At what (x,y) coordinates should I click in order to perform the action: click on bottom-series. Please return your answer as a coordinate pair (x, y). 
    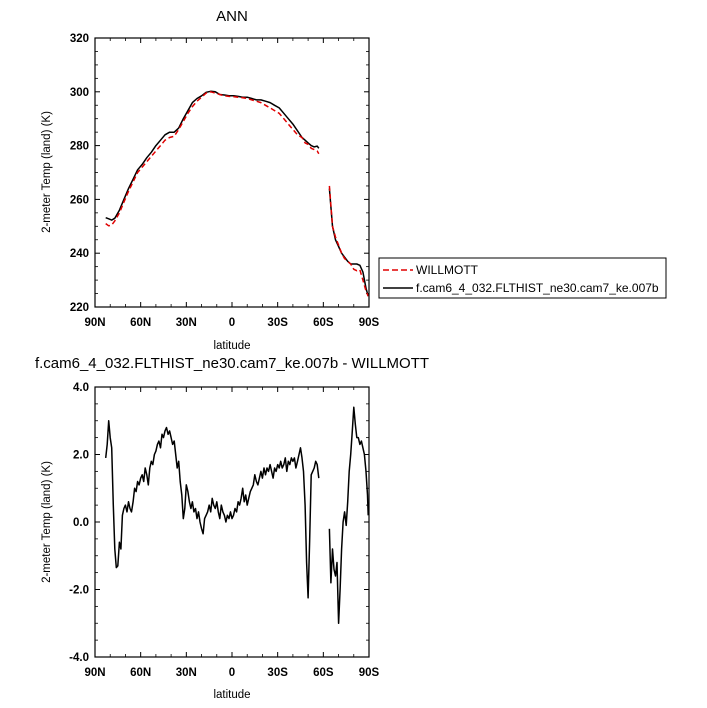
    Looking at the image, I should click on (236, 515).